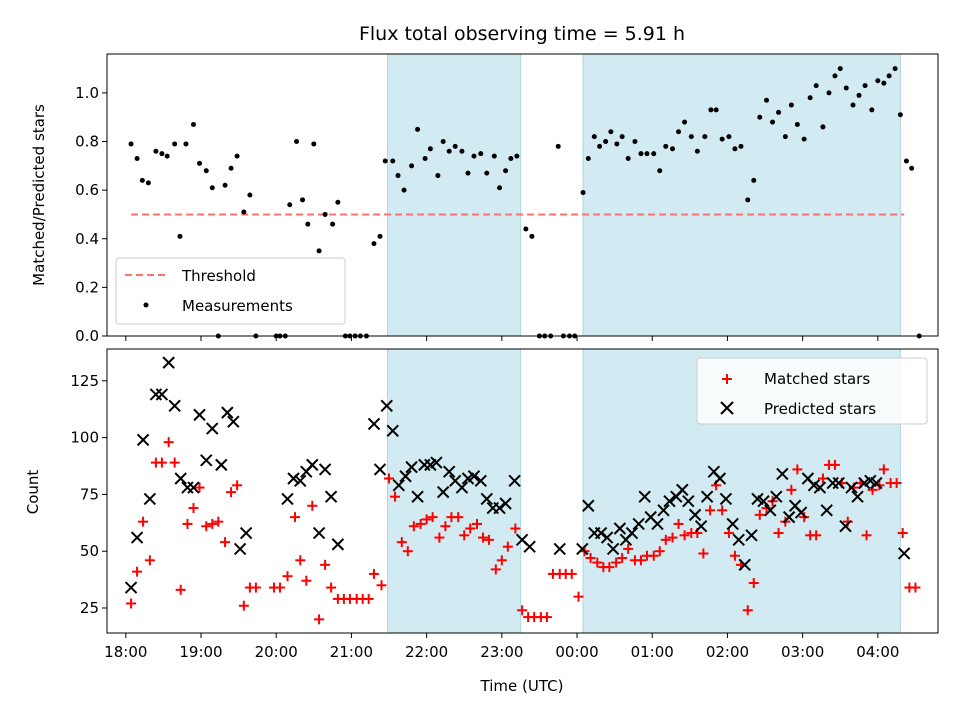  I want to click on x-tick-label: 20:00, so click(276, 652).